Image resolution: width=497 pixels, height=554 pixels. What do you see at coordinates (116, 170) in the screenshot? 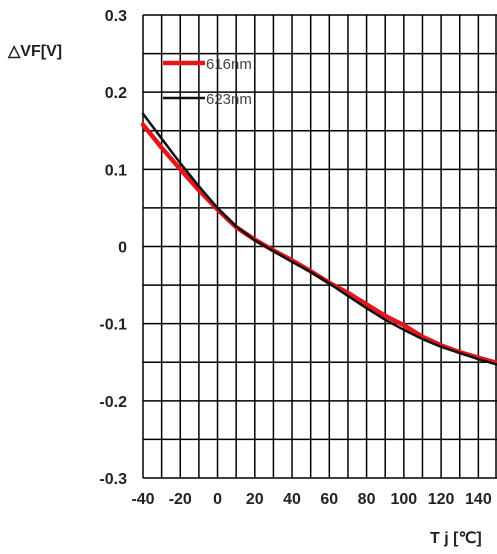
I see `y-tick-label: 0.1` at bounding box center [116, 170].